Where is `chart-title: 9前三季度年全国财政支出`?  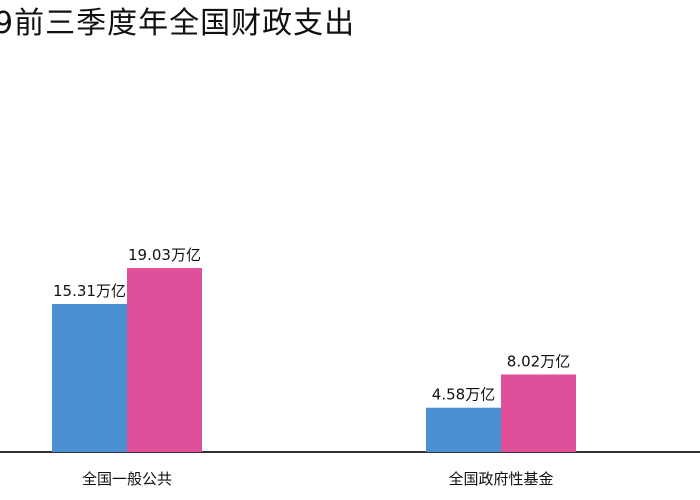
chart-title: 9前三季度年全国财政支出 is located at coordinates (178, 23).